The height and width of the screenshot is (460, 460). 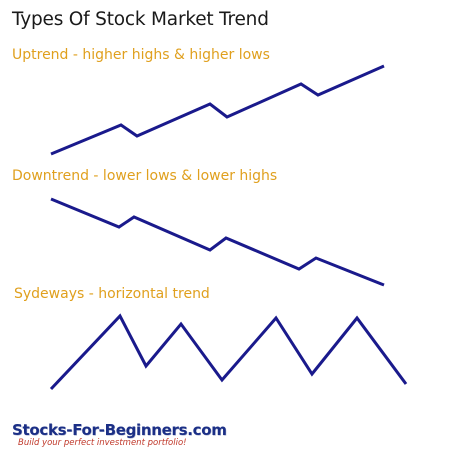 I want to click on logo-tagline: Build your perfect investment portfolio!, so click(x=102, y=443).